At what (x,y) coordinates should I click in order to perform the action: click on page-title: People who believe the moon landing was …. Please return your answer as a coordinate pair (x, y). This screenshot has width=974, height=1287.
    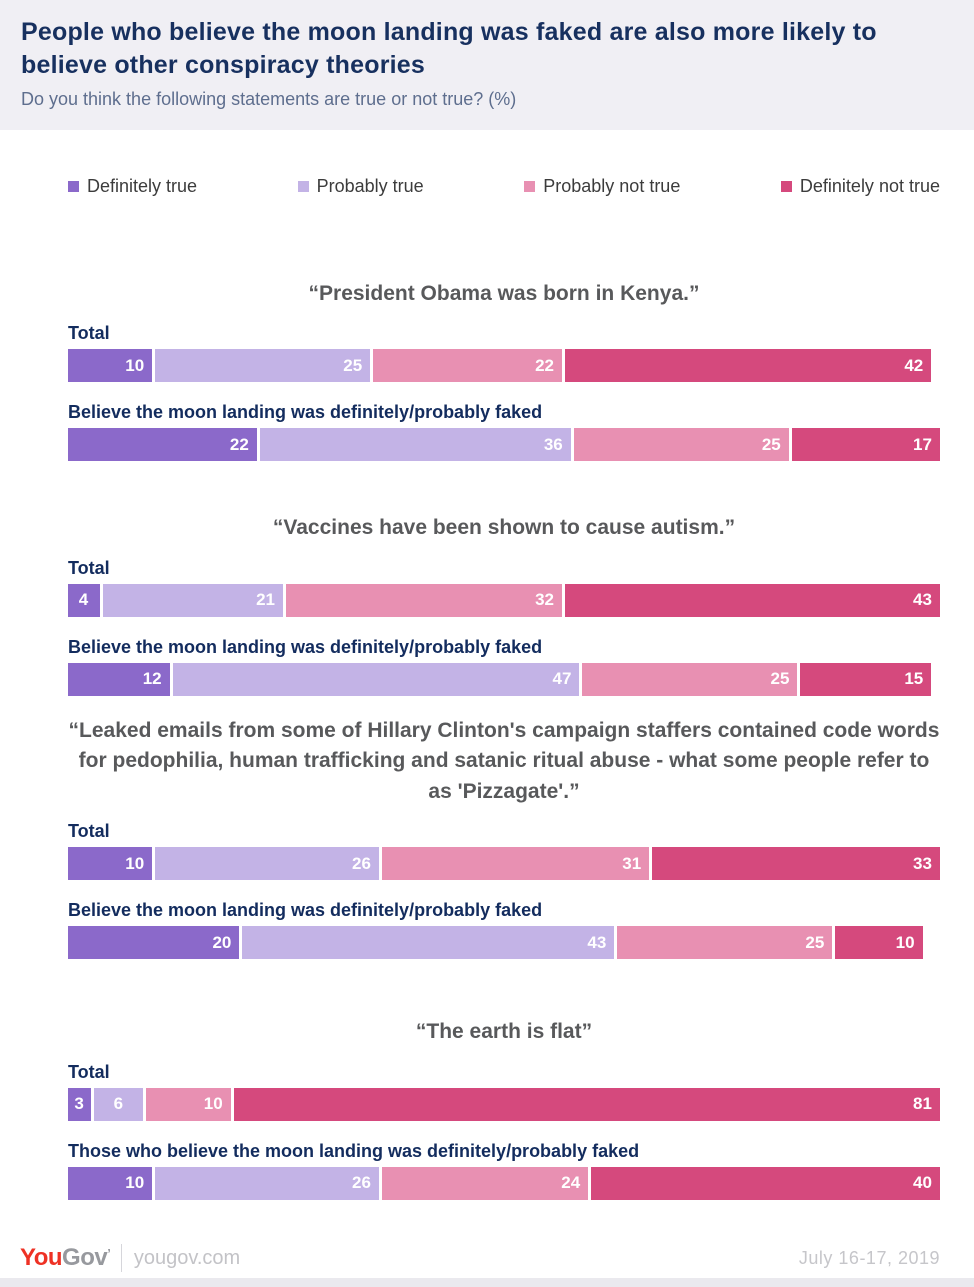
    Looking at the image, I should click on (449, 48).